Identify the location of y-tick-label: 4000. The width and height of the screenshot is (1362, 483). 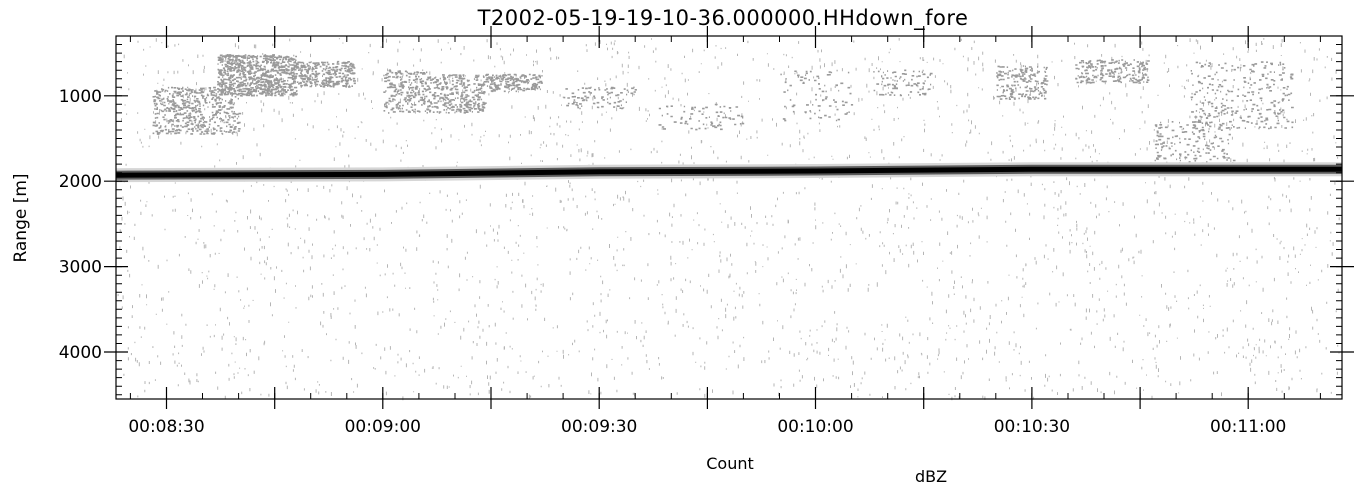
(80, 353).